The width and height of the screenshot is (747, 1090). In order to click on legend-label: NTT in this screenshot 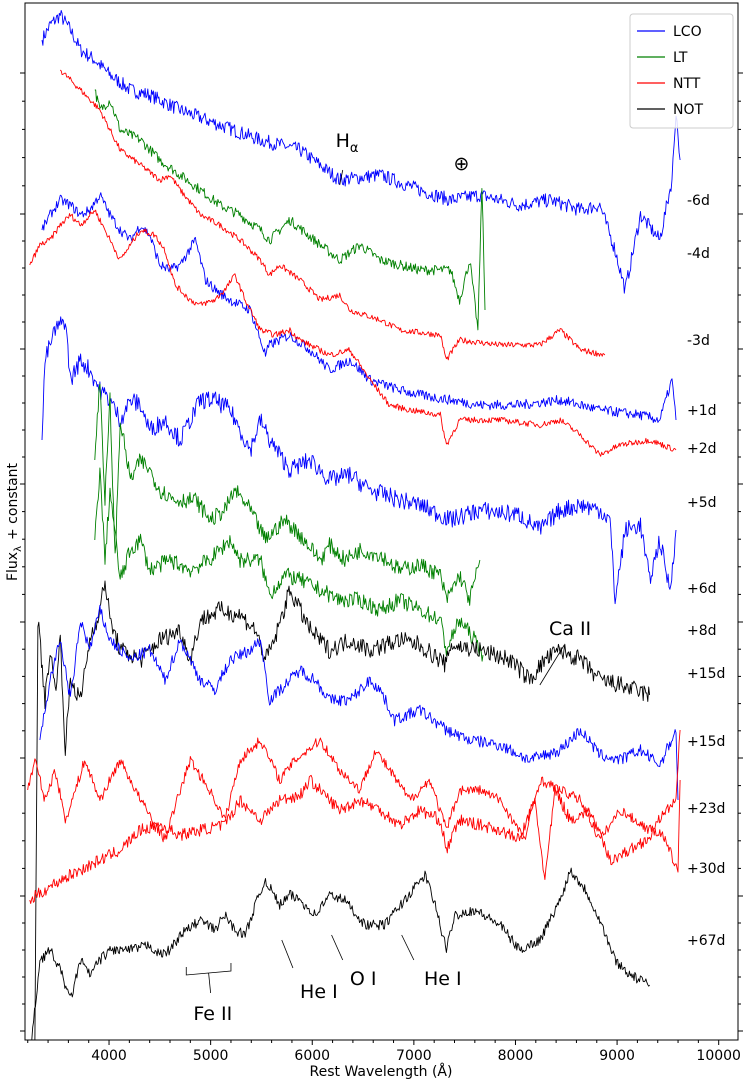, I will do `click(687, 84)`.